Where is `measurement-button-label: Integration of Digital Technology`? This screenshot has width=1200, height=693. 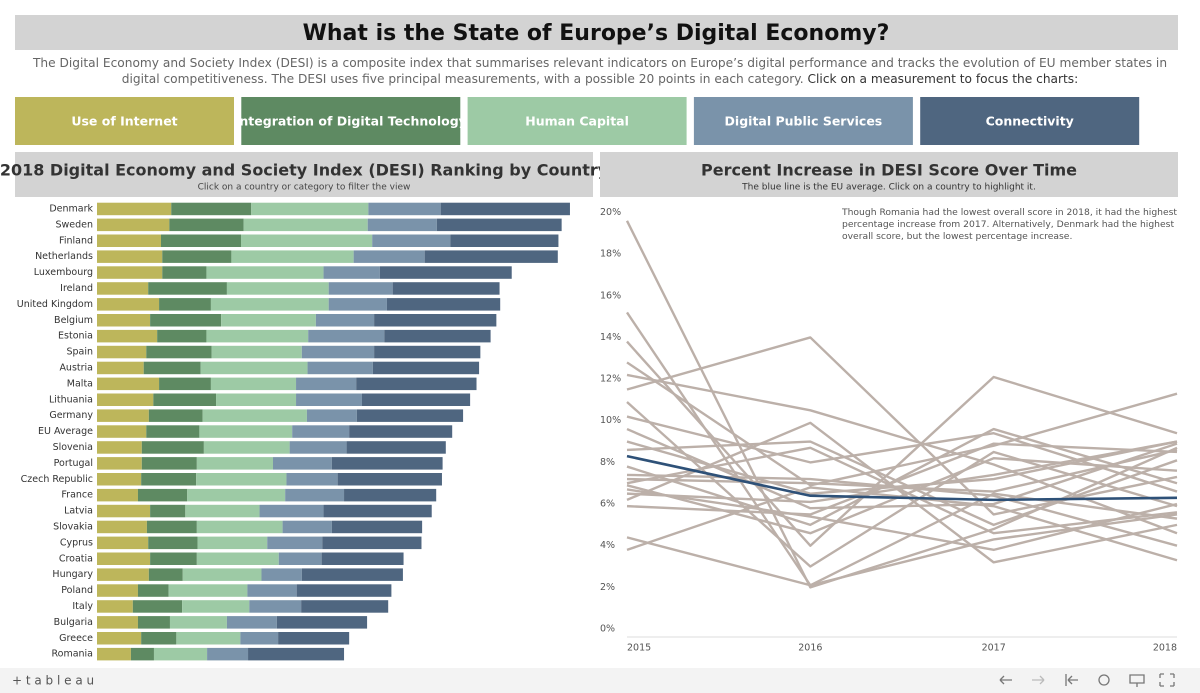 measurement-button-label: Integration of Digital Technology is located at coordinates (351, 121).